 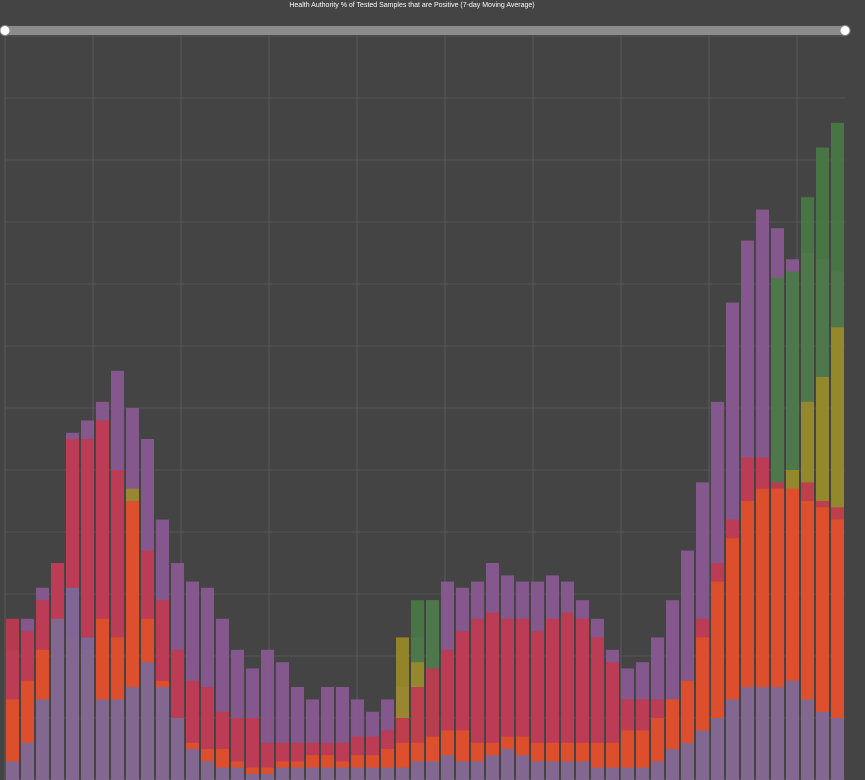 I want to click on slider-handle-left, so click(x=5, y=30).